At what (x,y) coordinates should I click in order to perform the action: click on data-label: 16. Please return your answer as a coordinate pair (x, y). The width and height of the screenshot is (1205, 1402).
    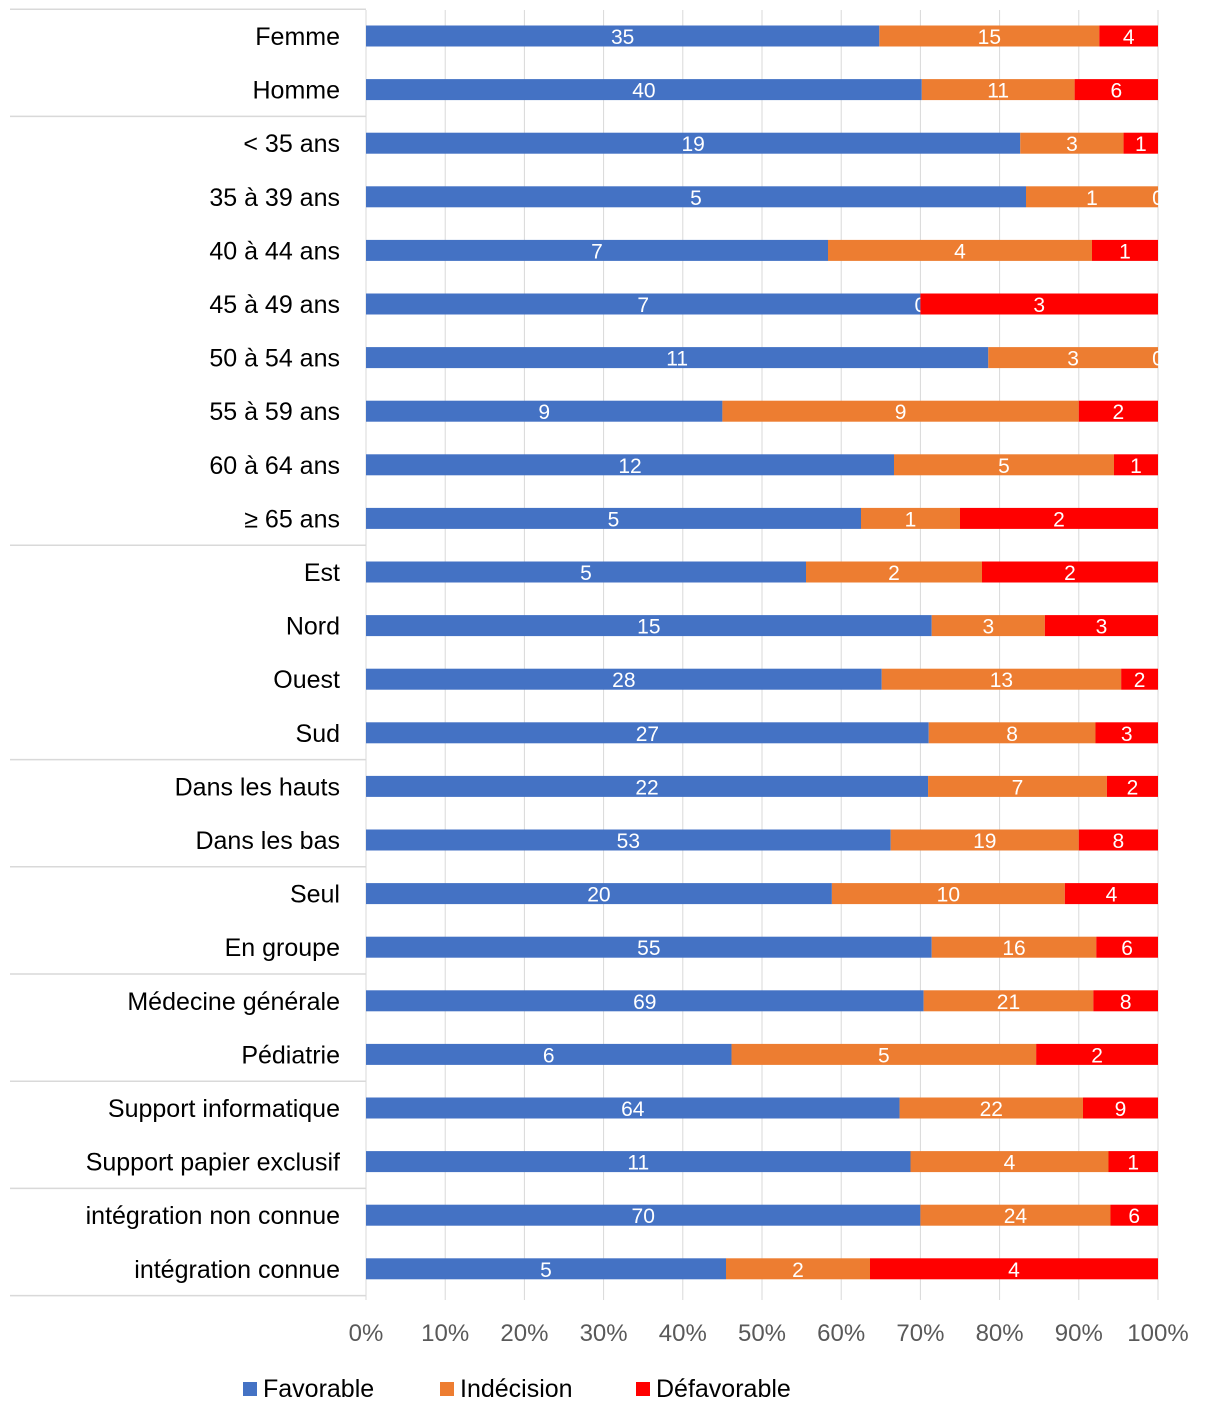
    Looking at the image, I should click on (1013, 948).